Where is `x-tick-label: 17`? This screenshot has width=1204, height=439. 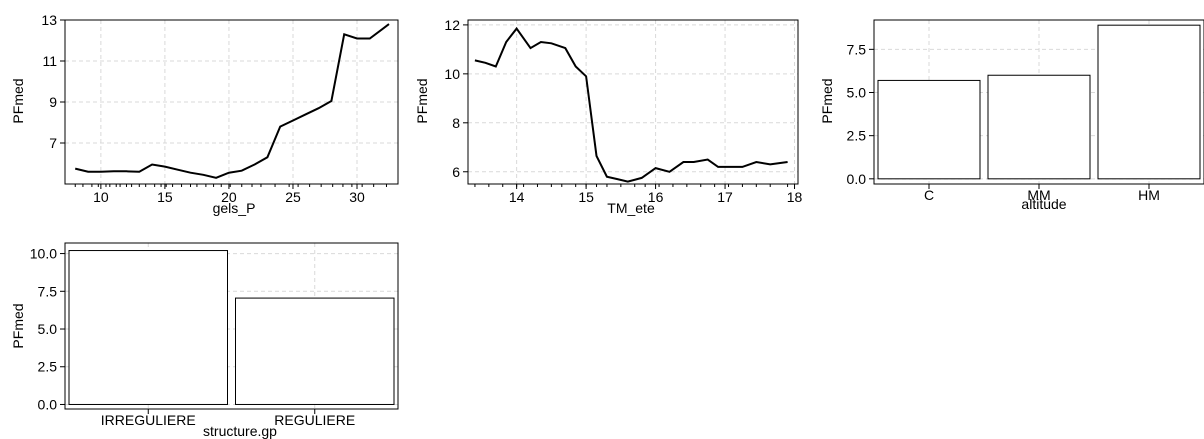 x-tick-label: 17 is located at coordinates (725, 197).